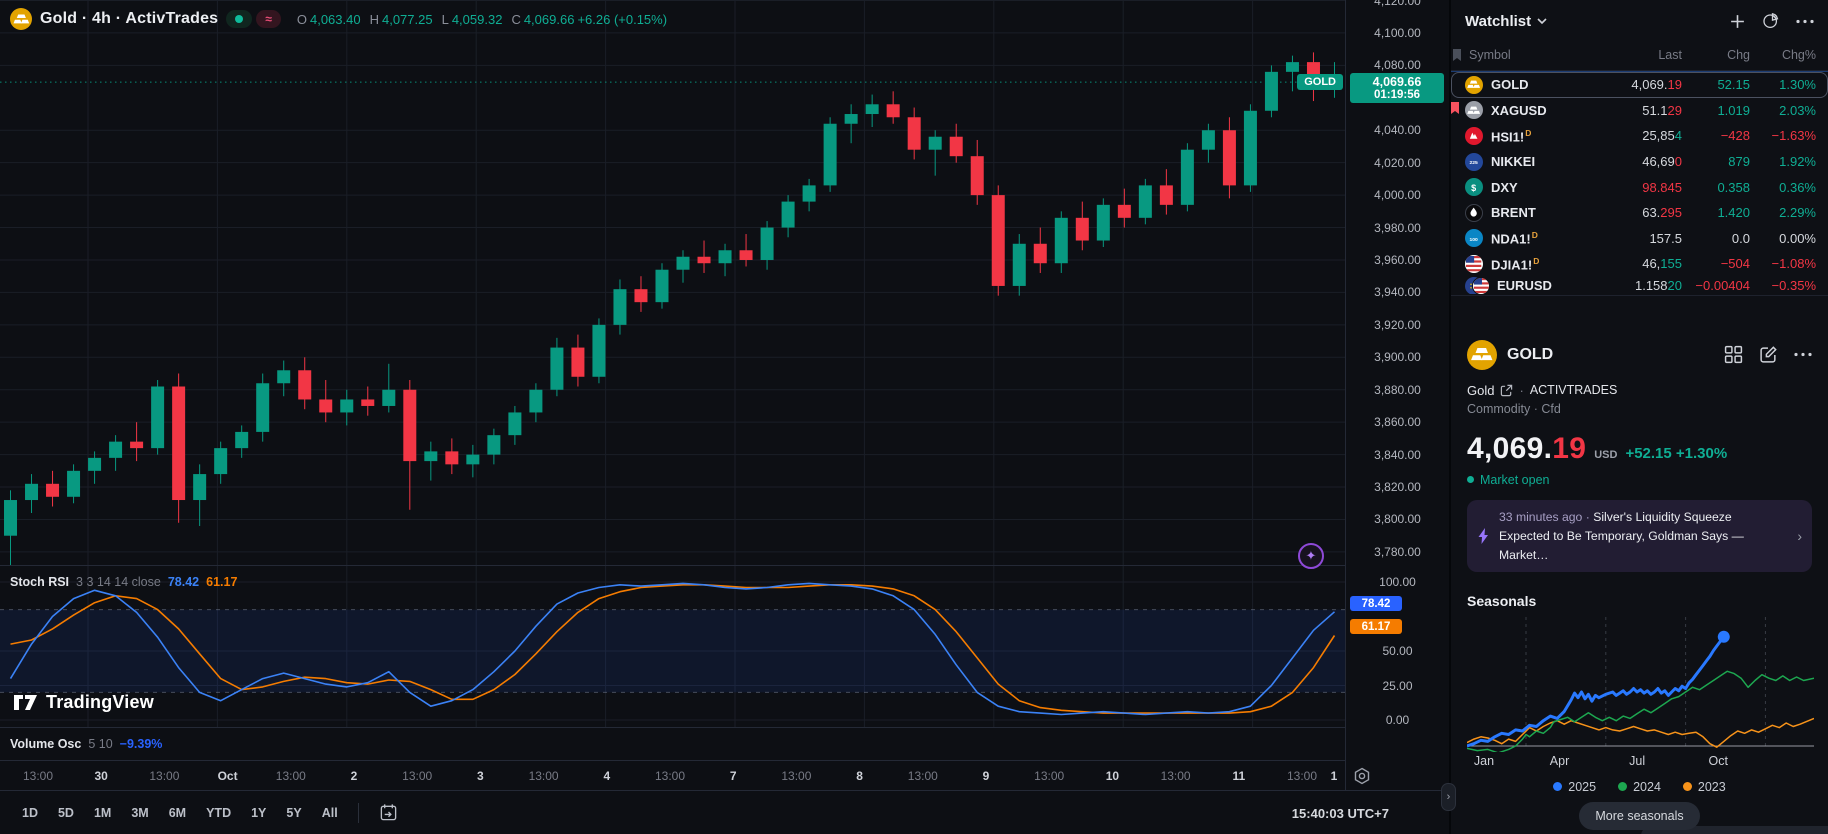  What do you see at coordinates (1448, 797) in the screenshot?
I see `sidebar-collapse-handle: ›` at bounding box center [1448, 797].